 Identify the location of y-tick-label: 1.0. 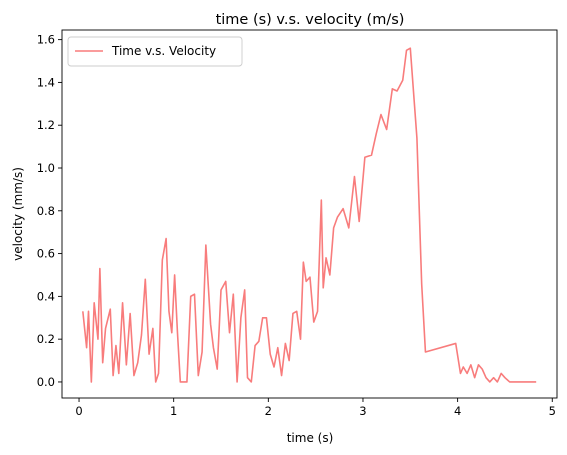
(46, 168).